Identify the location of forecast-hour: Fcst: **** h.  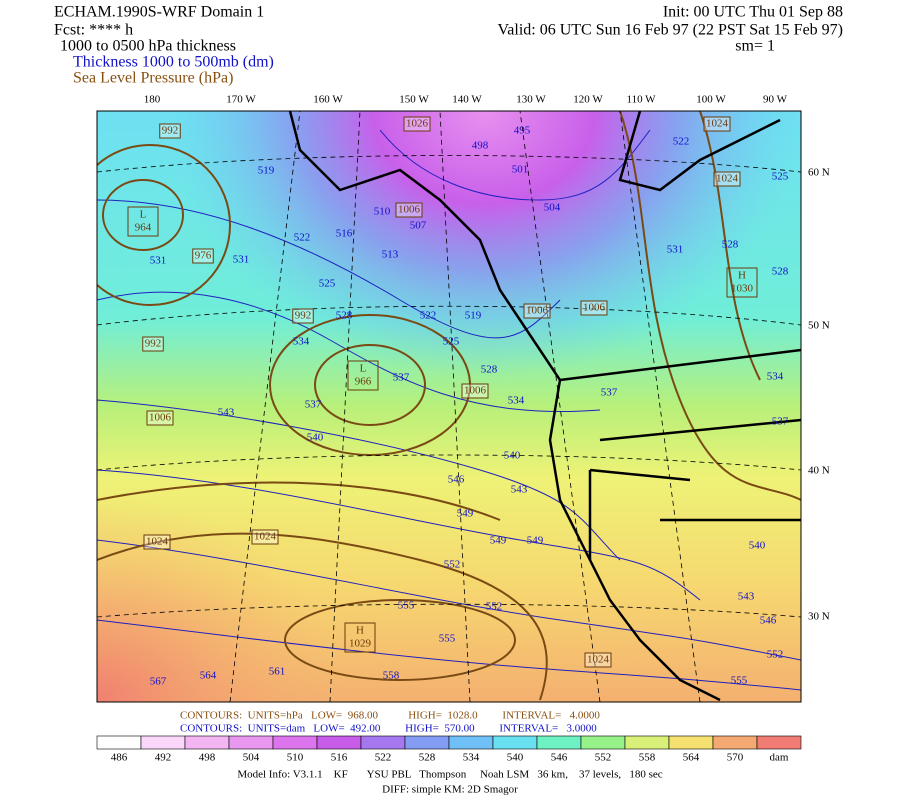
(93, 30).